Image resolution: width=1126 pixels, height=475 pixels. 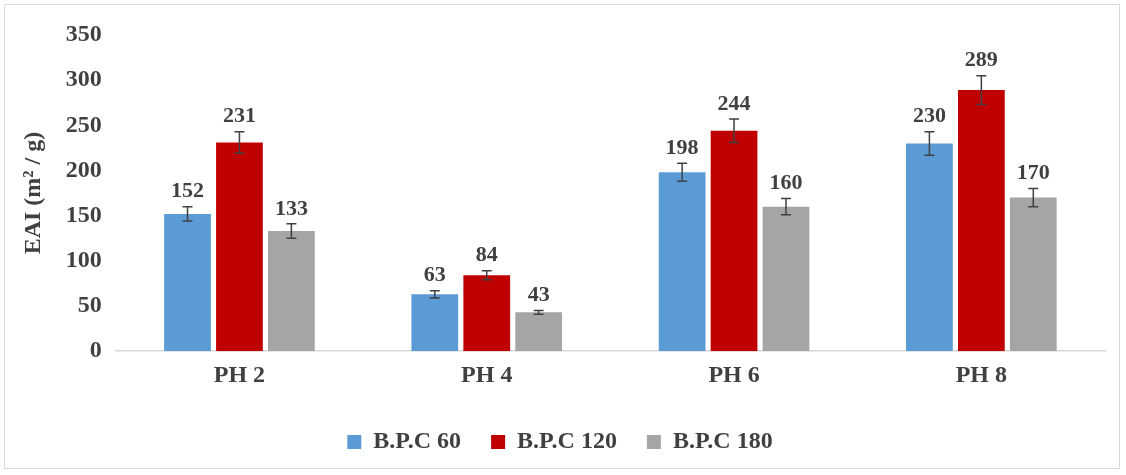 What do you see at coordinates (239, 373) in the screenshot?
I see `x-tick-label: PH 2` at bounding box center [239, 373].